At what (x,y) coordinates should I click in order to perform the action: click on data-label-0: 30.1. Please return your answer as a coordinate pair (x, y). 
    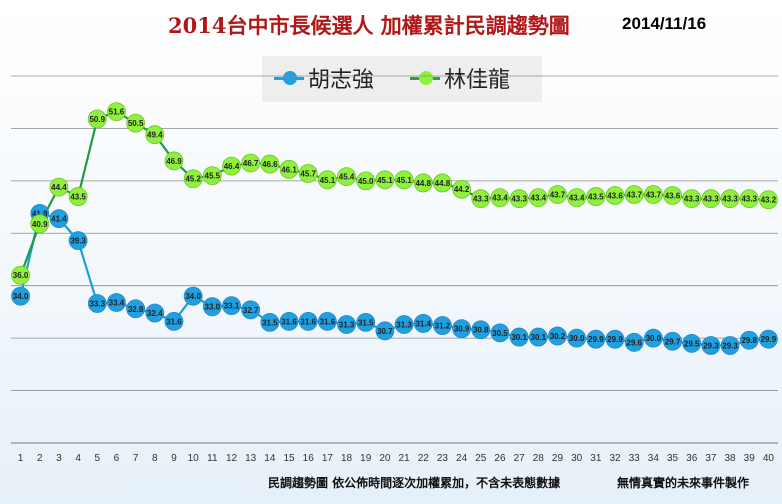
    Looking at the image, I should click on (519, 337).